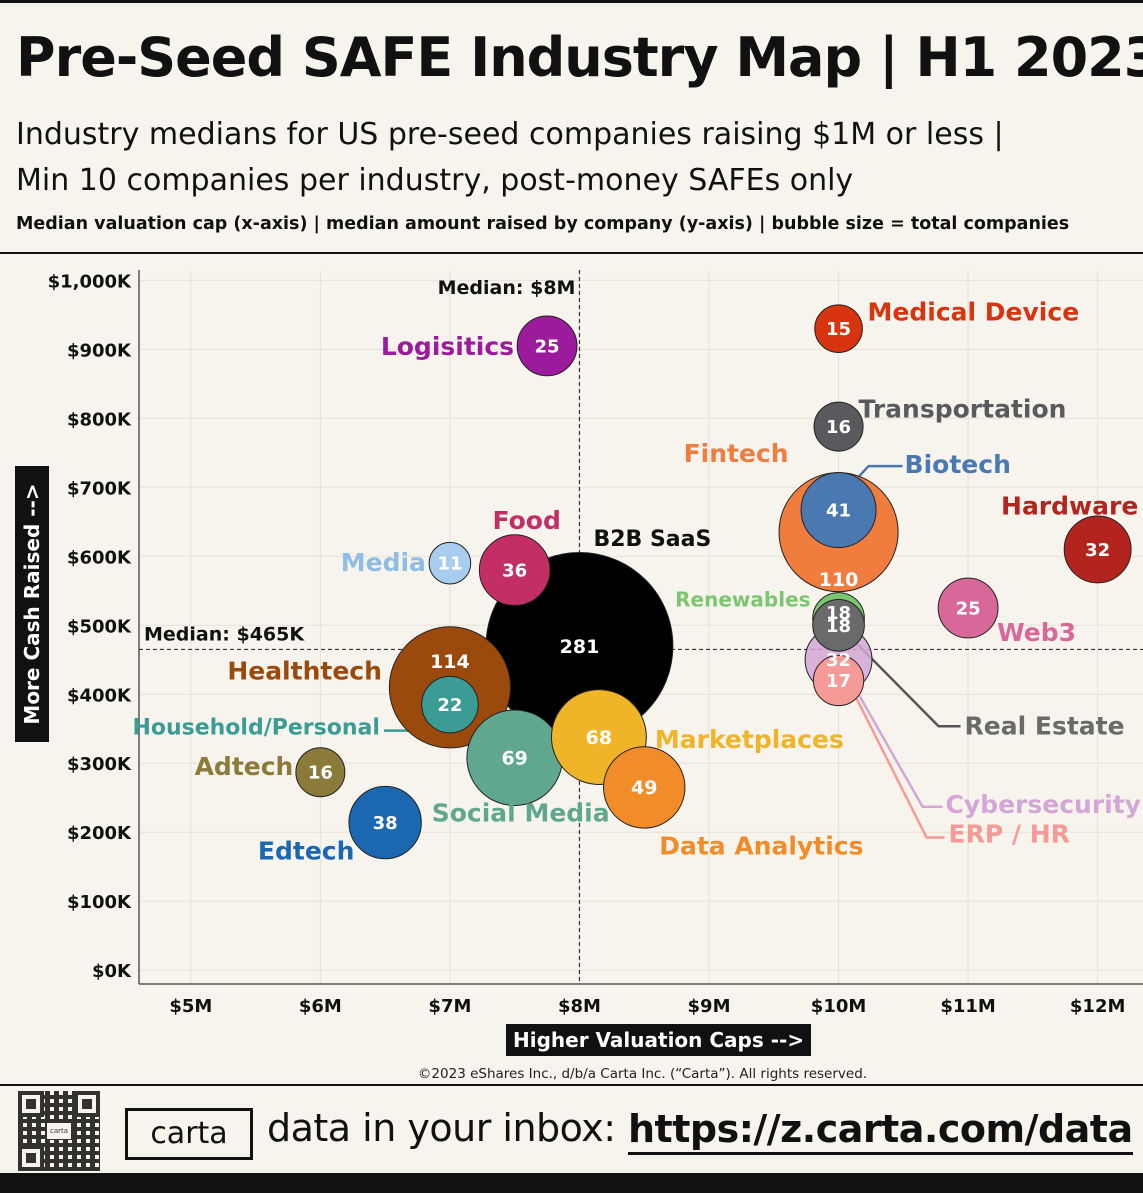 The width and height of the screenshot is (1143, 1193). Describe the element at coordinates (749, 739) in the screenshot. I see `bubble-label-marketplaces: Marketplaces` at that location.